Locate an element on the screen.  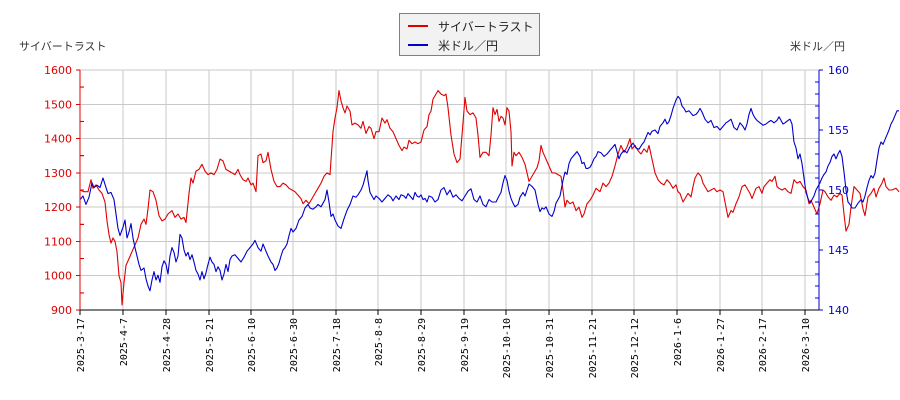
legend-item-usdjpy: 米ドル／円 is located at coordinates (453, 45).